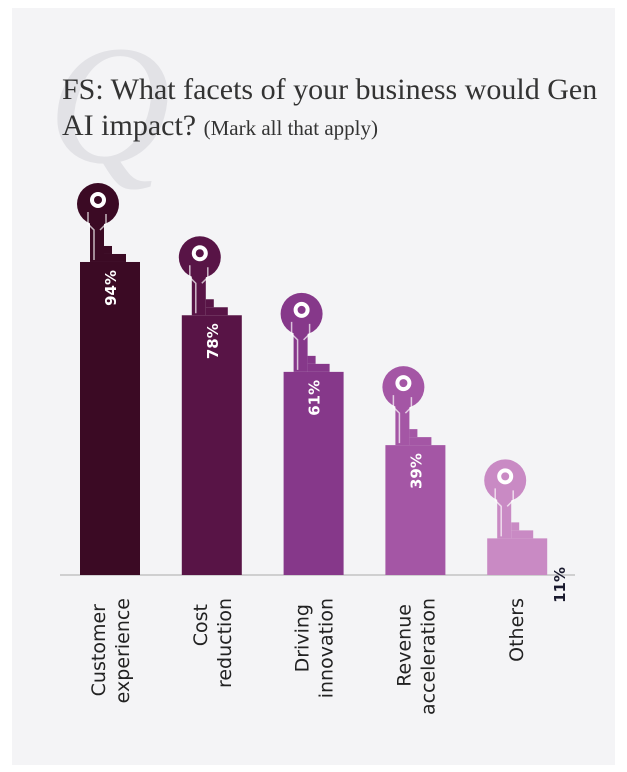 This screenshot has width=627, height=772. What do you see at coordinates (111, 650) in the screenshot?
I see `x-tick-label: Customer experience` at bounding box center [111, 650].